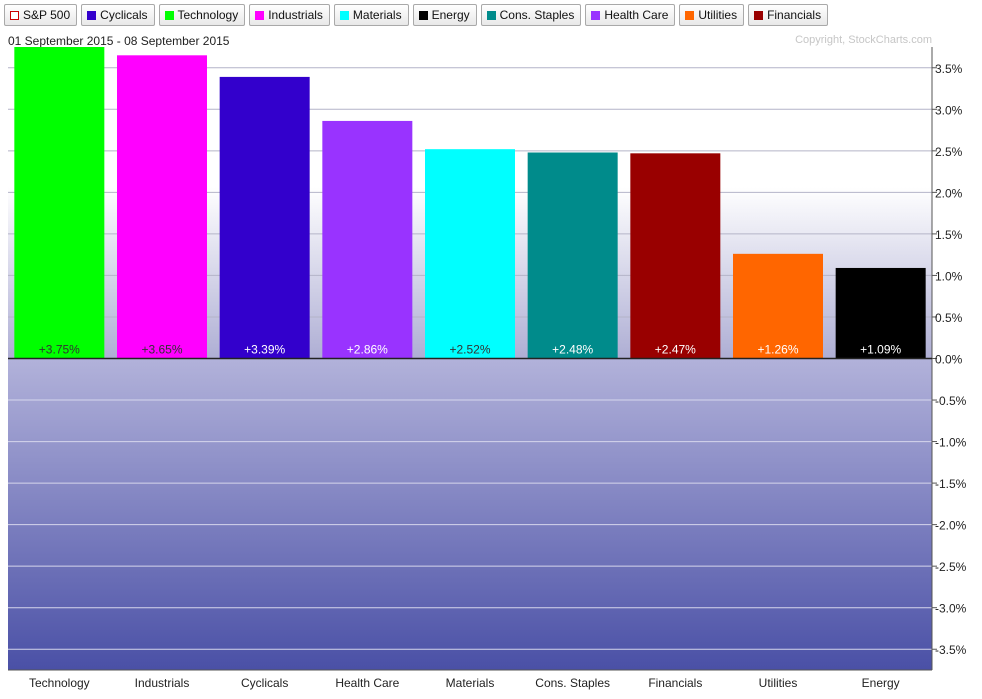 This screenshot has width=982, height=699. I want to click on y-tick-label: 3.5%, so click(949, 69).